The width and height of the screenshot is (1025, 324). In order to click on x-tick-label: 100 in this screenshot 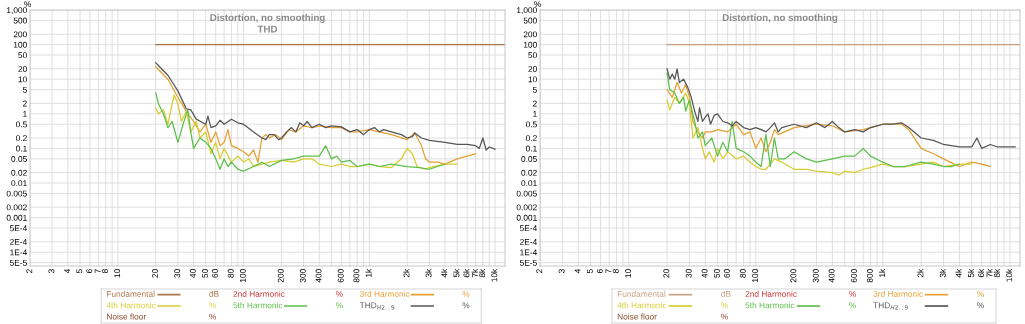, I will do `click(242, 276)`.